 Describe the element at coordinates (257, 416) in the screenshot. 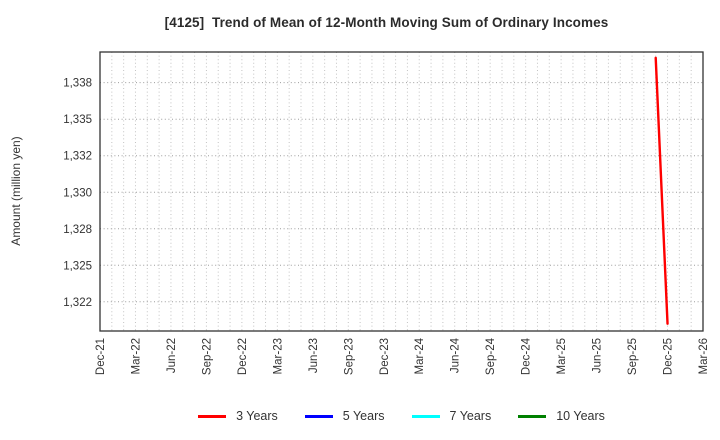

I see `legend-label-3-years: 3 Years` at that location.